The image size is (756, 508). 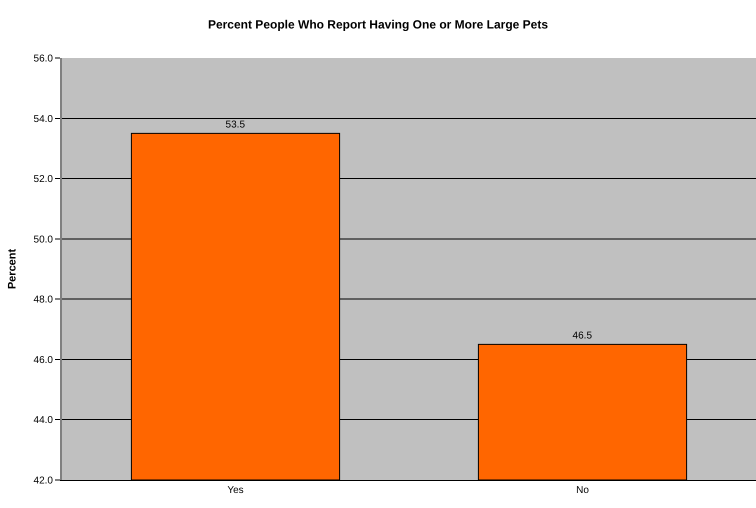 I want to click on y-axis-title: Percent, so click(x=12, y=269).